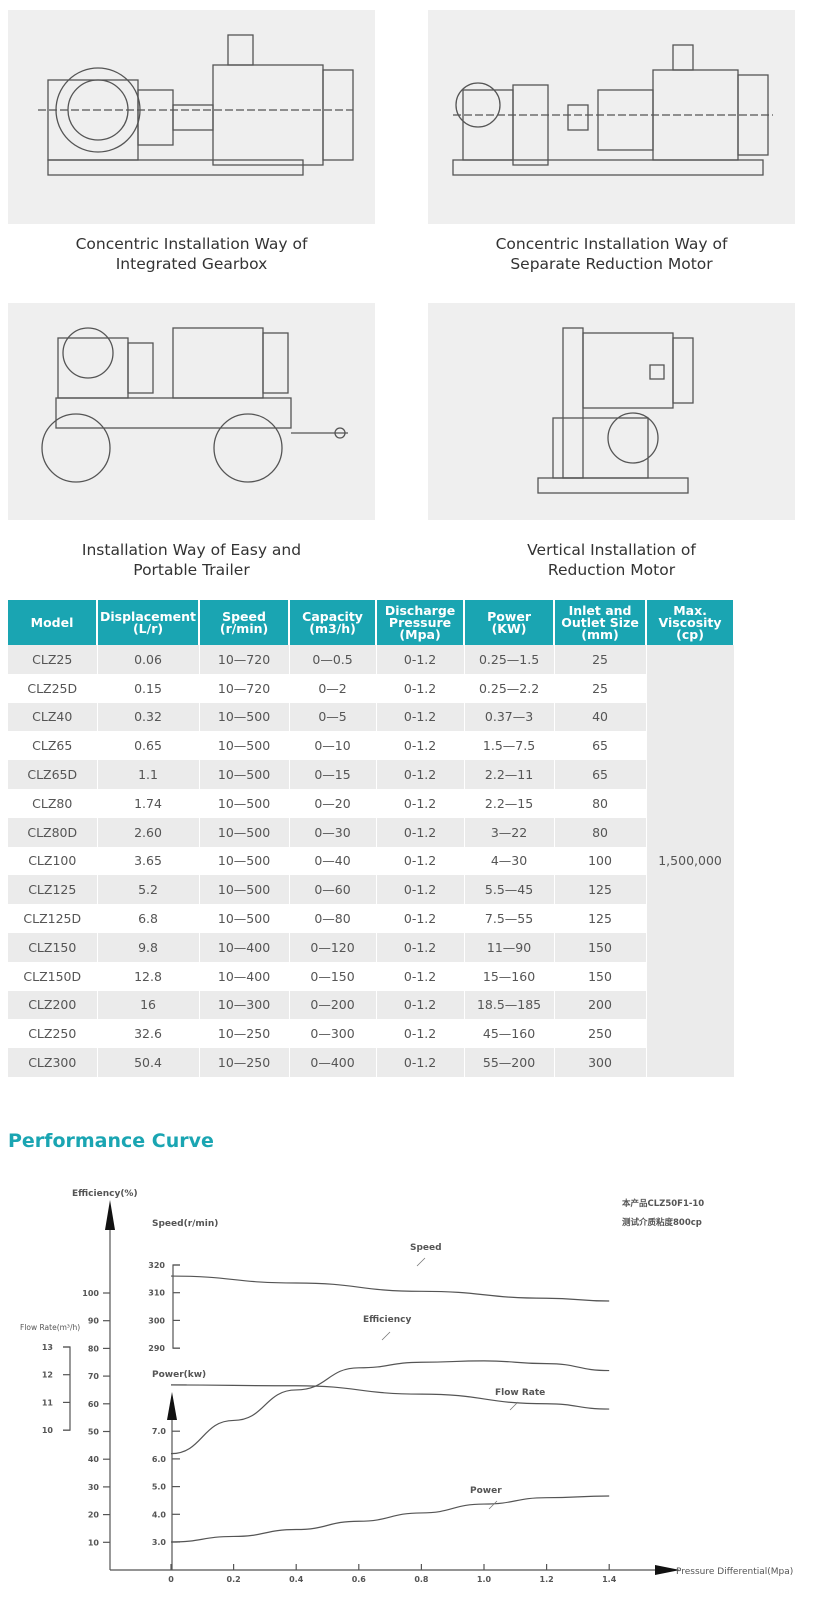 Image resolution: width=818 pixels, height=1600 pixels. Describe the element at coordinates (296, 1579) in the screenshot. I see `x-tick-label: 0.4` at that location.